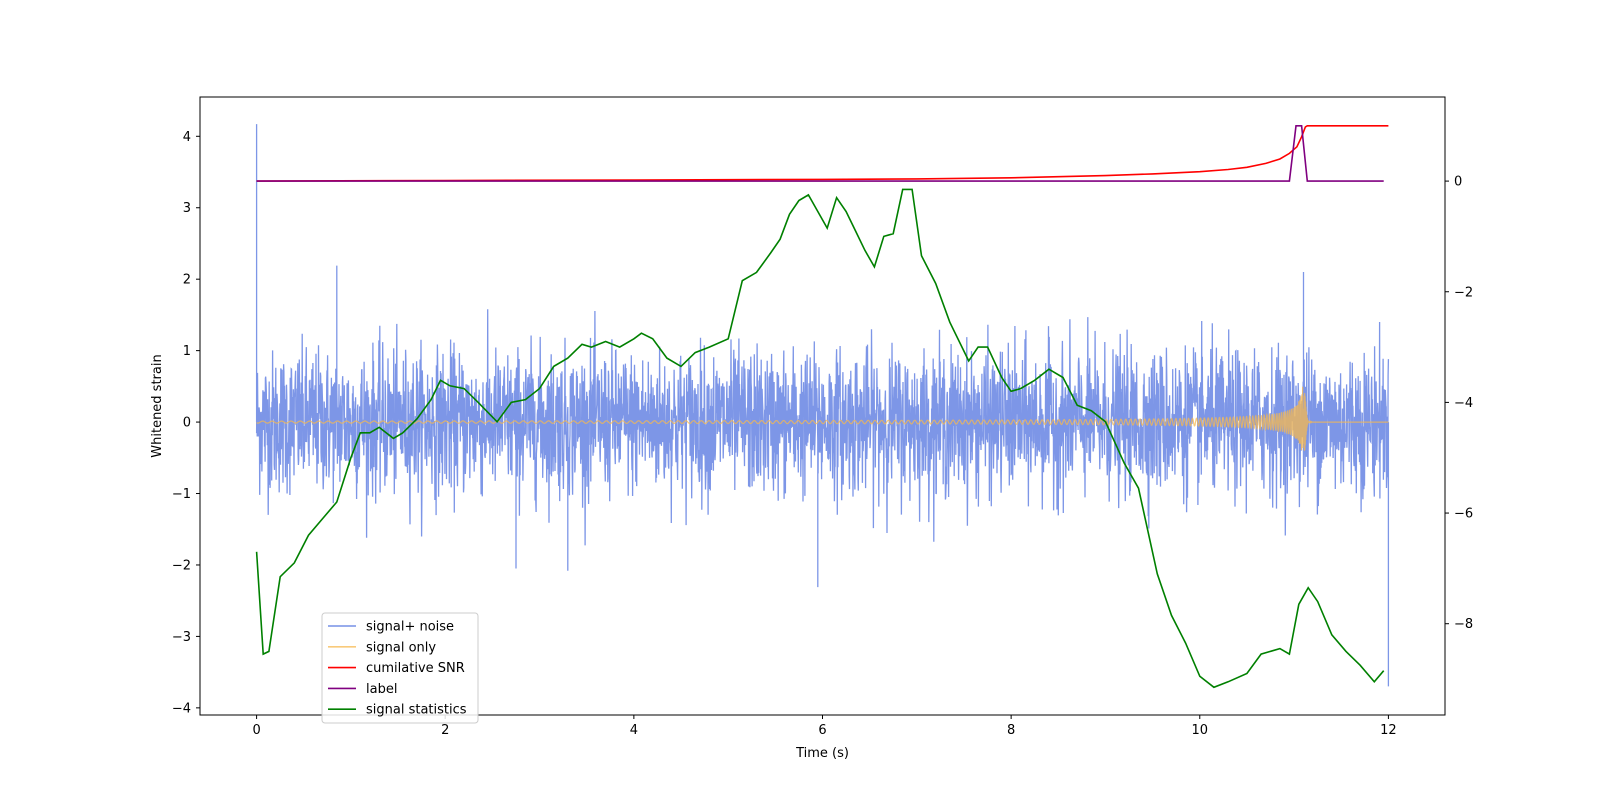  Describe the element at coordinates (634, 730) in the screenshot. I see `x-tick-label: 4` at that location.